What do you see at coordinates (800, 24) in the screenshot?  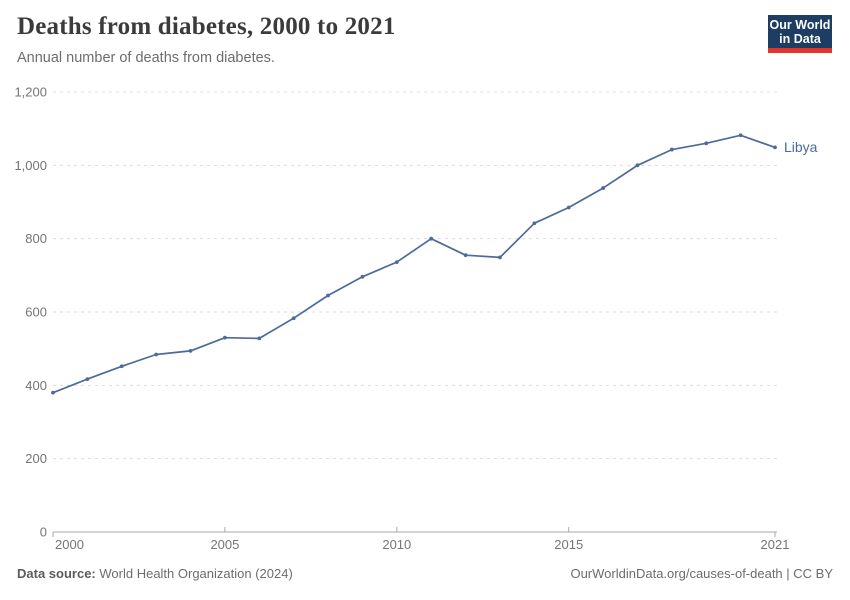 I see `owid-logo-line1: Our World` at bounding box center [800, 24].